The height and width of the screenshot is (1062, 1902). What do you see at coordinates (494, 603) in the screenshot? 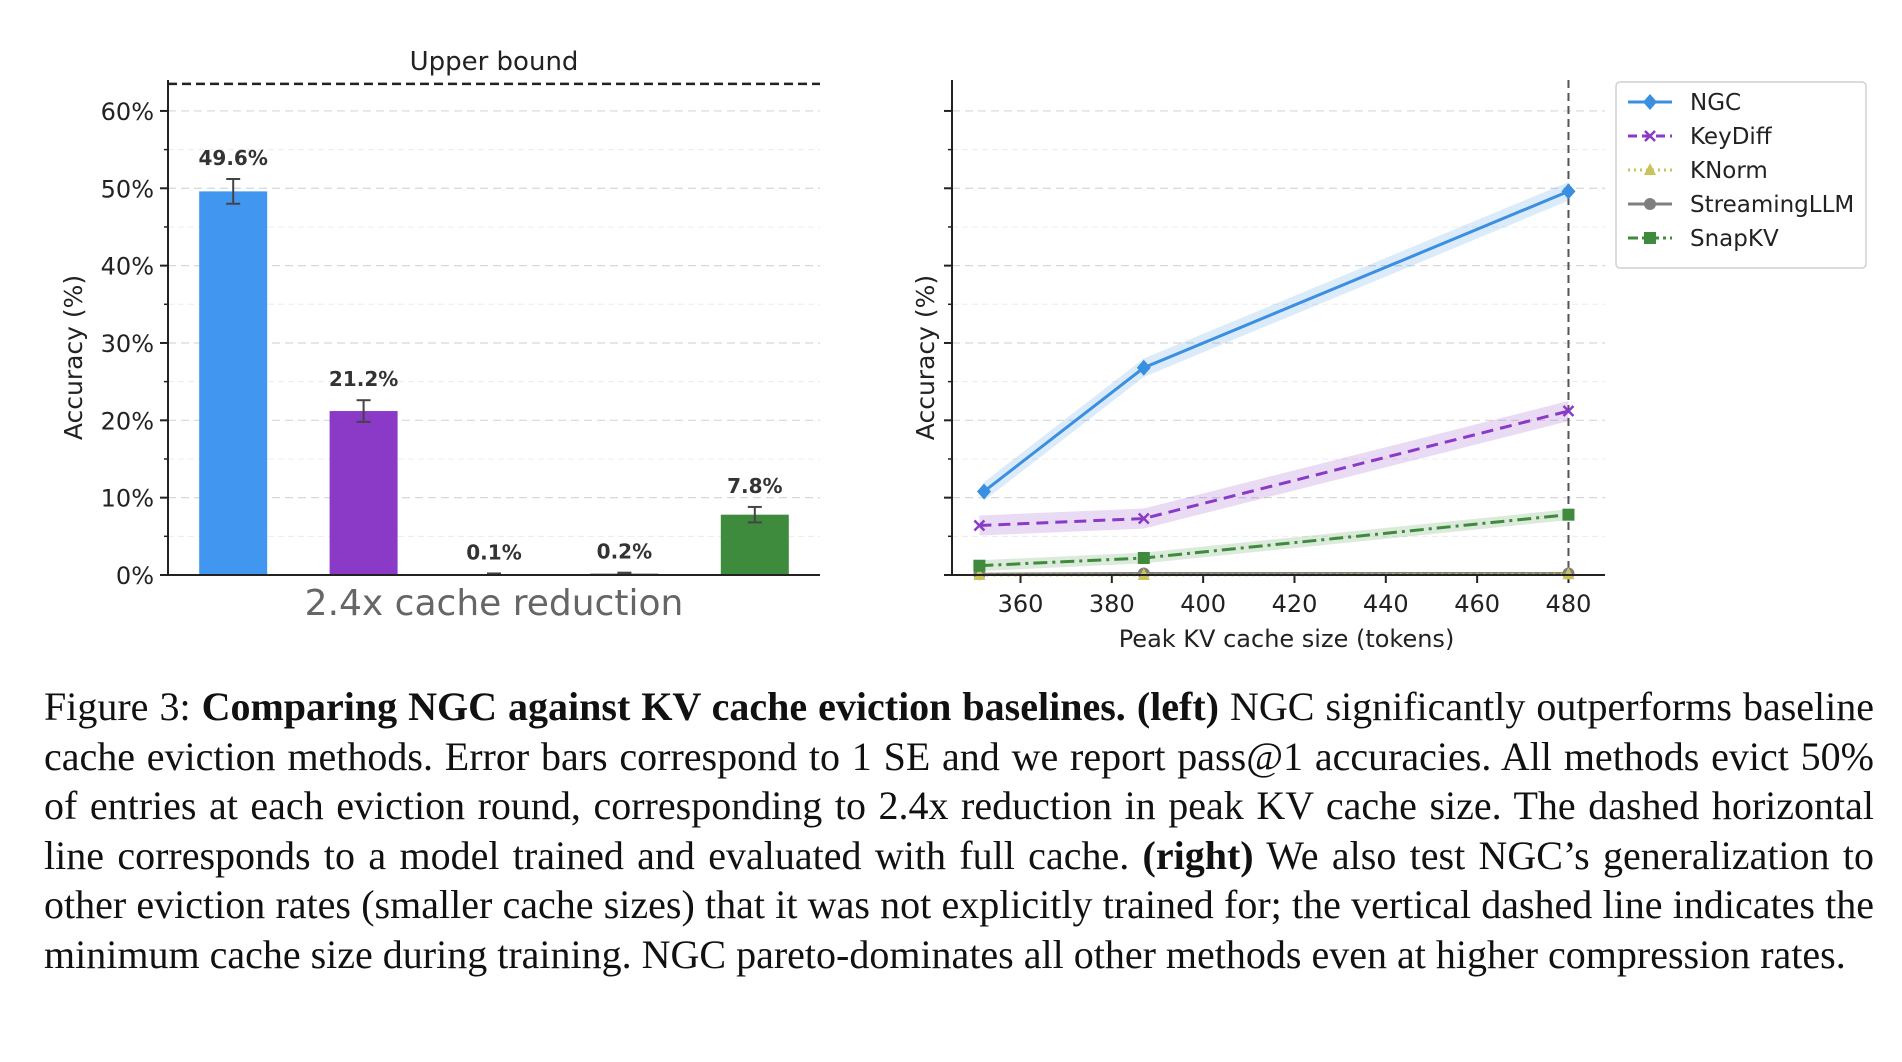
I see `x-axis-label: 2.4x cache reduction` at bounding box center [494, 603].